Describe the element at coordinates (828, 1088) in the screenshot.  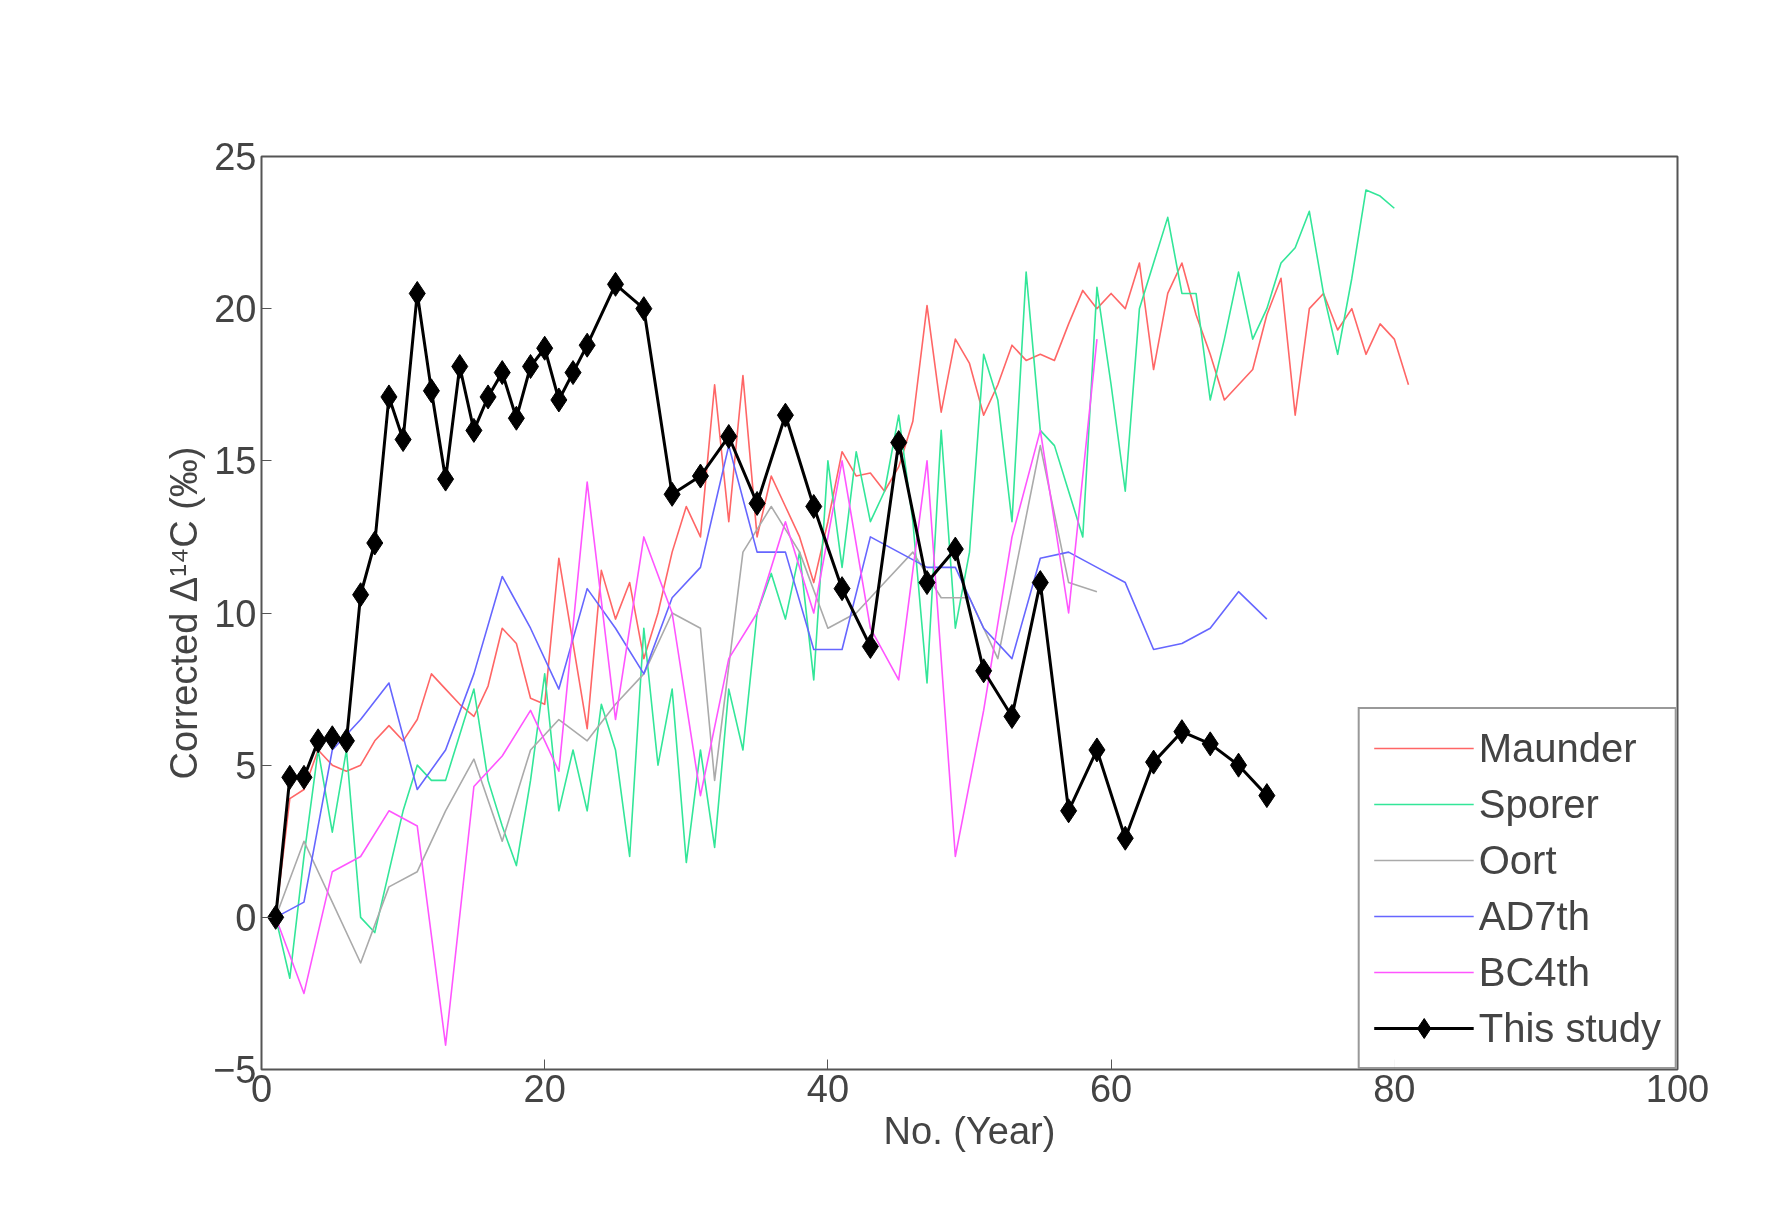
I see `x-tick-label: 40` at that location.